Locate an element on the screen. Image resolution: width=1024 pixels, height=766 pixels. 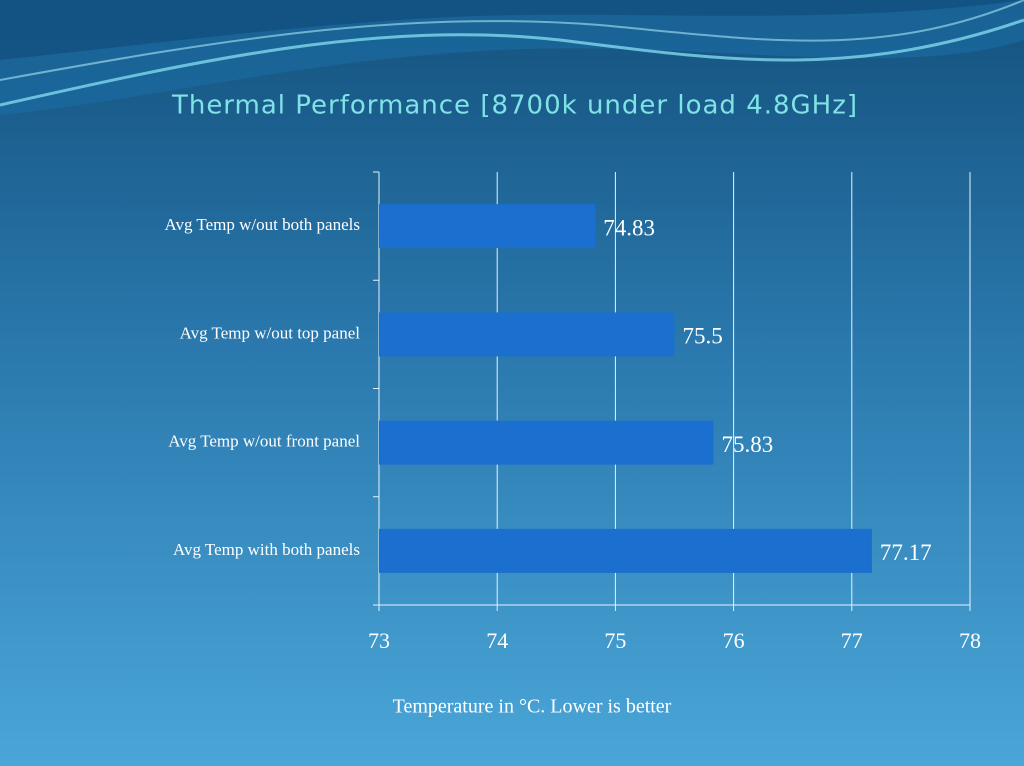
value-label: 74.83 is located at coordinates (629, 227).